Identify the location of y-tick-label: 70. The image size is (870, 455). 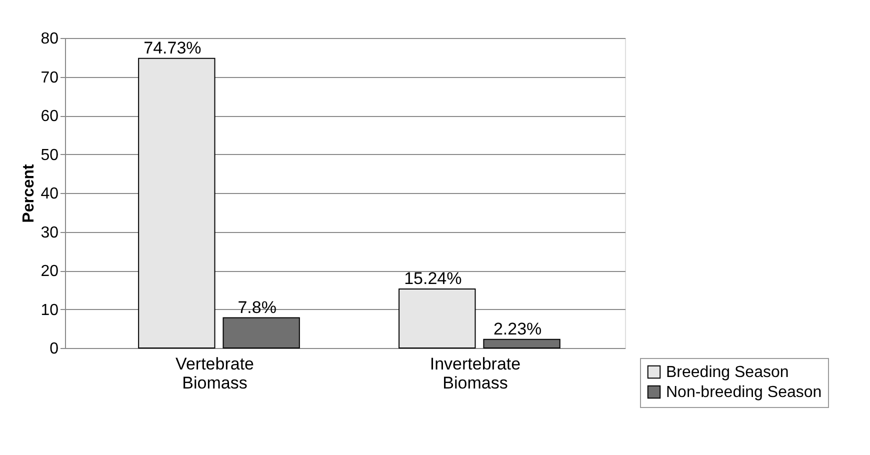
(49, 77).